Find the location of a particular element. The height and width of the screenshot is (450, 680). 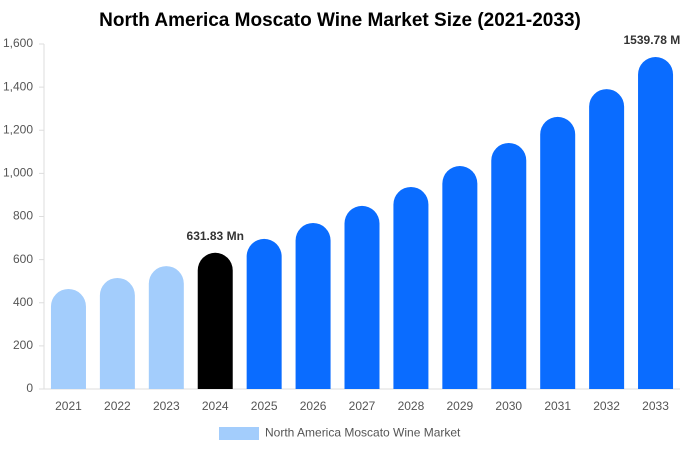

x-tick-label: 2026 is located at coordinates (313, 406).